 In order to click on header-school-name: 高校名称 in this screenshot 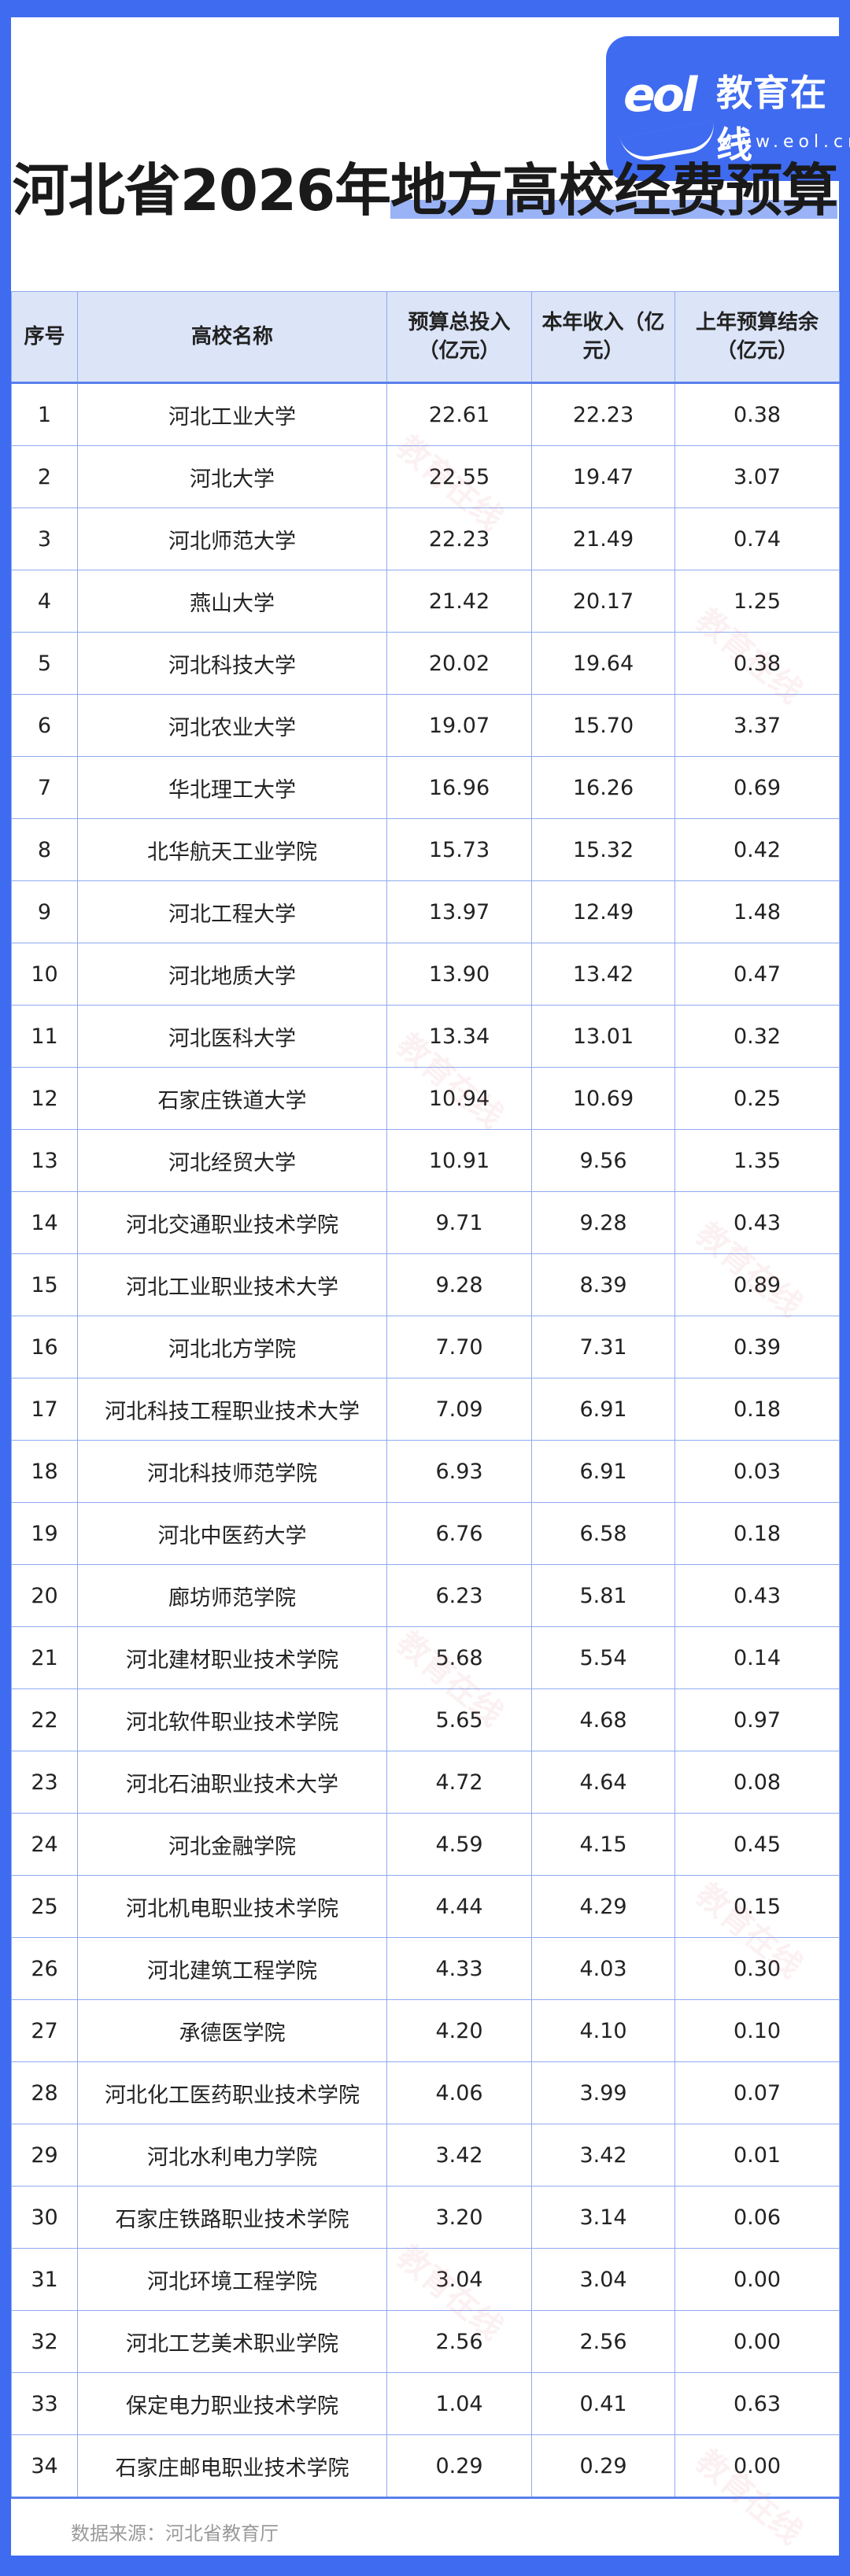, I will do `click(232, 337)`.